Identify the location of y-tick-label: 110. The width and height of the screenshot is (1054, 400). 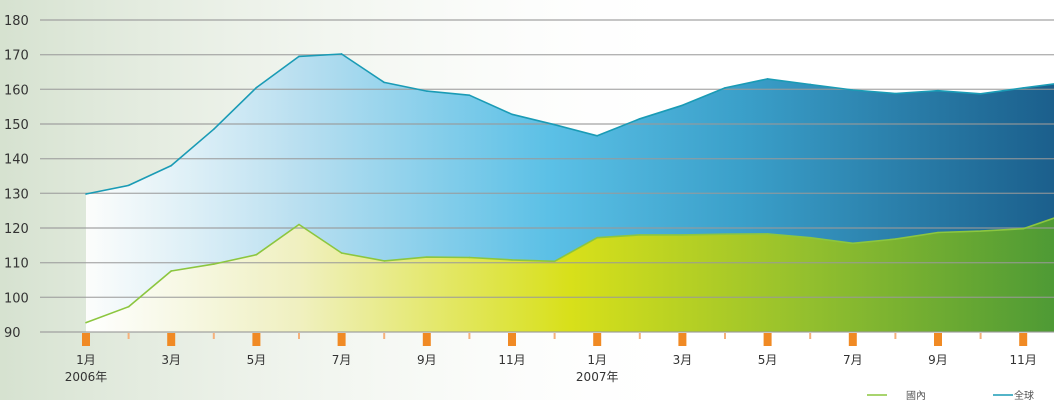
(16, 264).